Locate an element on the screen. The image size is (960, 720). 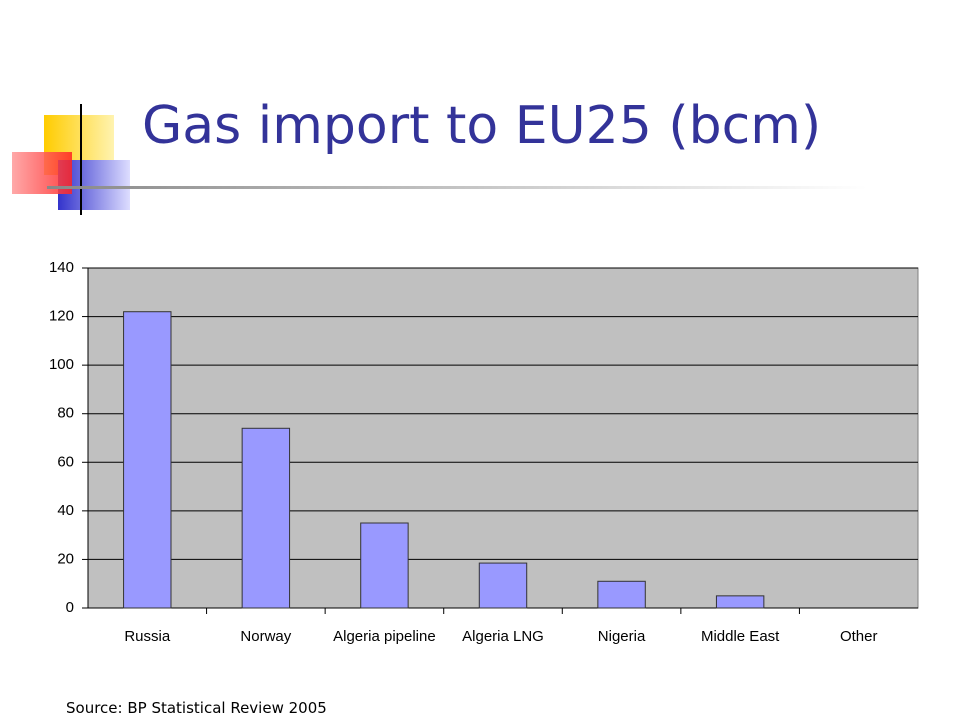
chart-title: Gas import to EU25 (bcm) is located at coordinates (482, 126).